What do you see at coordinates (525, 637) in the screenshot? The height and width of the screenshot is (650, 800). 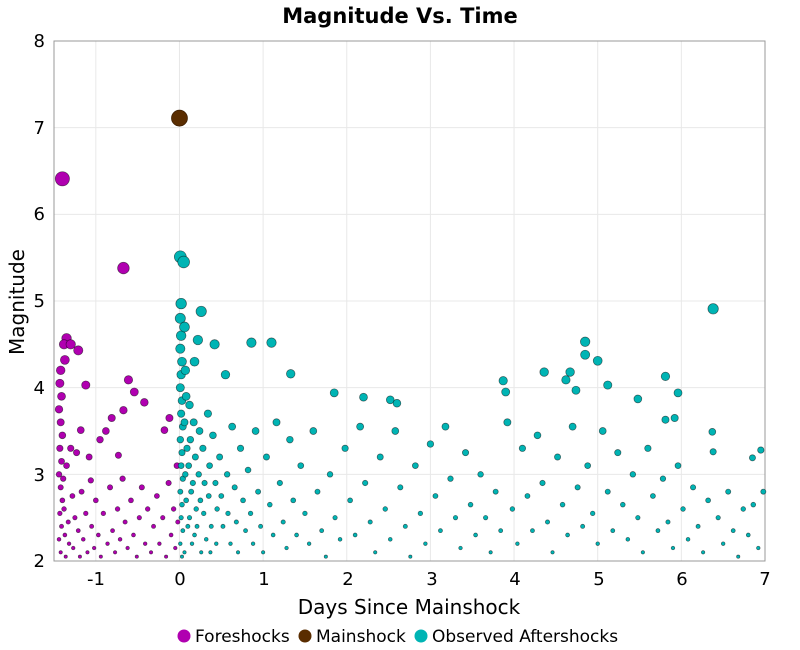 I see `legend-label-aftershocks: Observed Aftershocks` at bounding box center [525, 637].